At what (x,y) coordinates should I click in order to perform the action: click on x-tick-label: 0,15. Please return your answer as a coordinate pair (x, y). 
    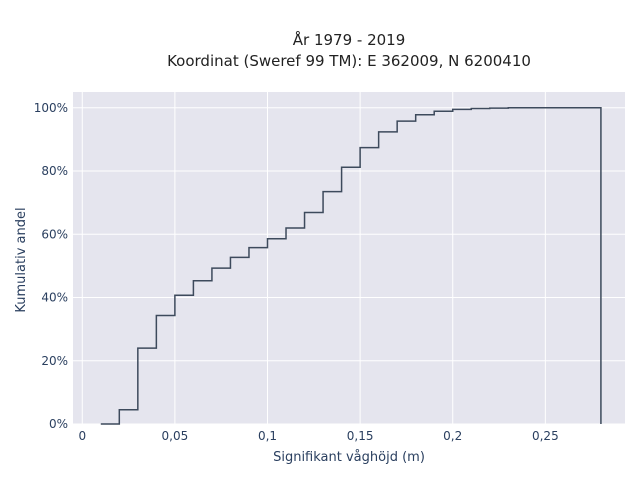
    Looking at the image, I should click on (360, 436).